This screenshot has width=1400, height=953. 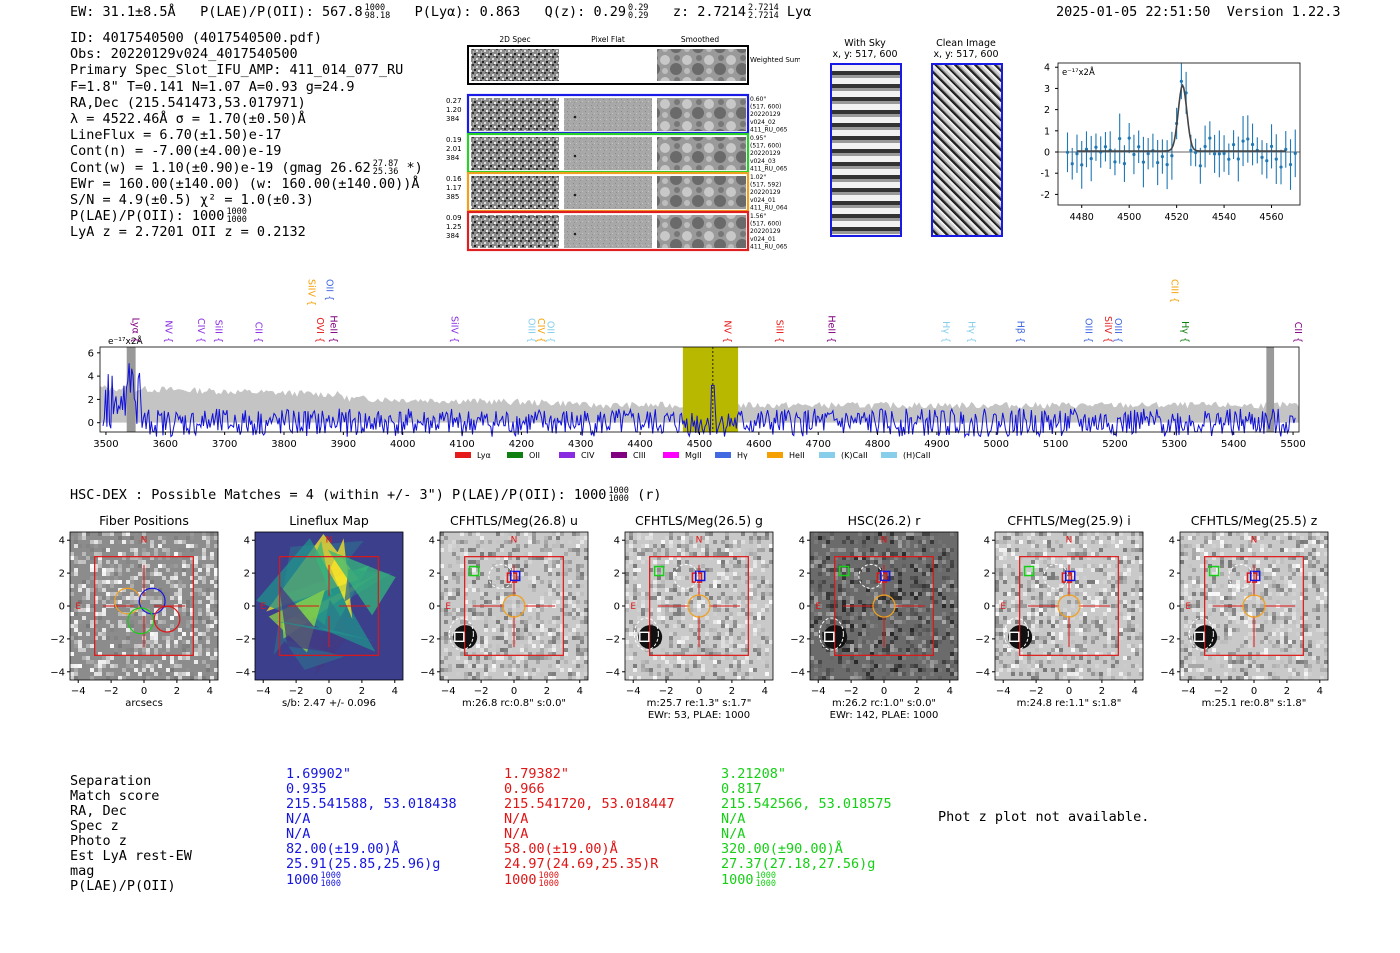 What do you see at coordinates (865, 49) in the screenshot?
I see `with-sky-panel: With Sky x, y: 517, 600` at bounding box center [865, 49].